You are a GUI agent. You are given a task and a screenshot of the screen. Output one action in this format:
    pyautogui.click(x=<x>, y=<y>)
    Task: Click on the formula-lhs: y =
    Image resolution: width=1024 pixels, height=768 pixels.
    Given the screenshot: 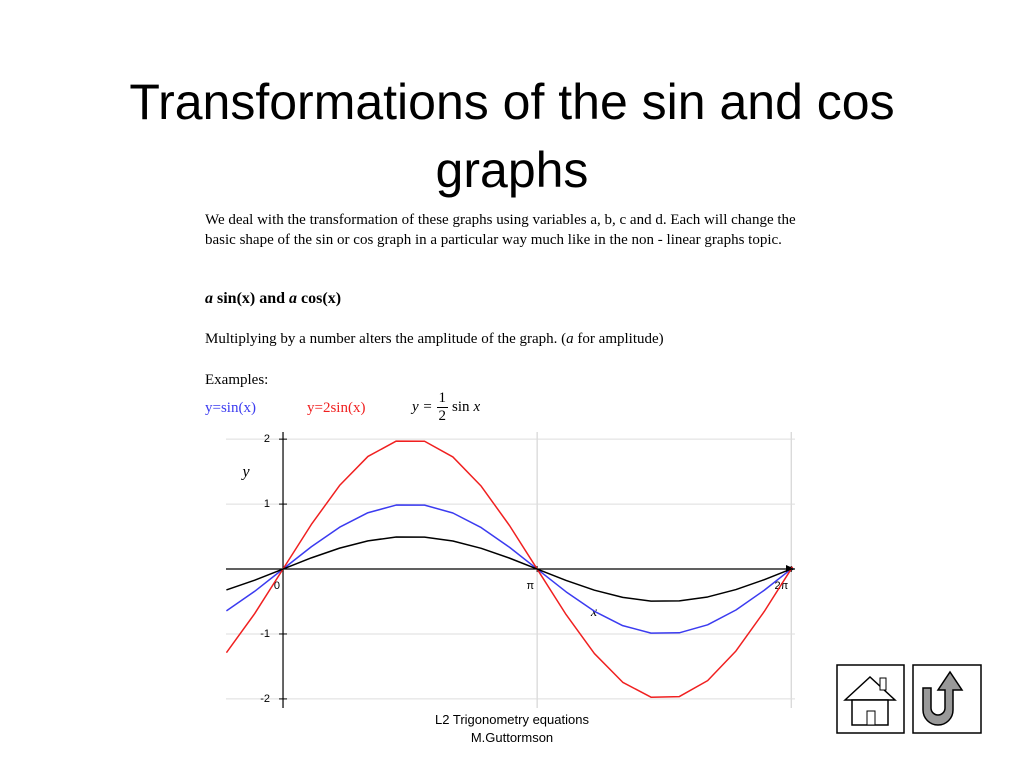 What is the action you would take?
    pyautogui.click(x=422, y=407)
    